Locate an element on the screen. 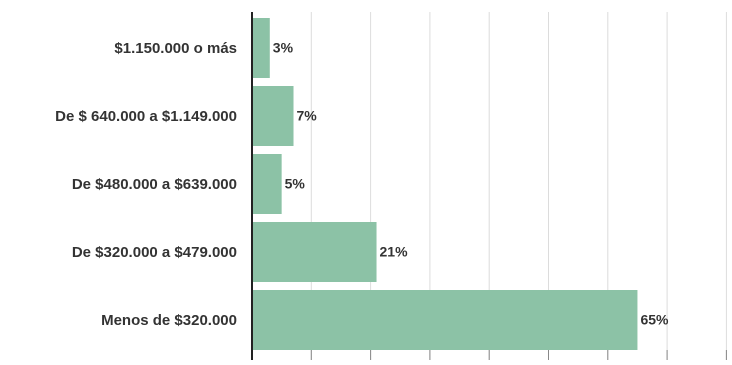  category-label: $1.150.000 o más is located at coordinates (175, 48).